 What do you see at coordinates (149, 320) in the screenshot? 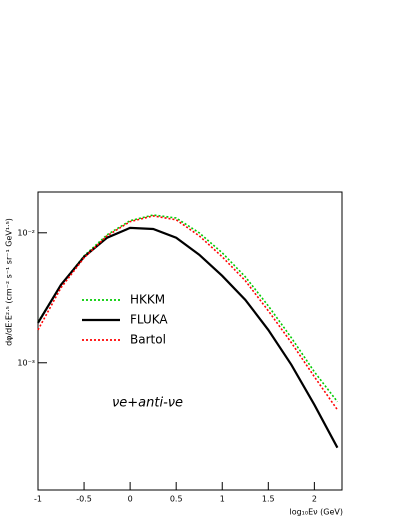
I see `legend-label: FLUKA` at bounding box center [149, 320].